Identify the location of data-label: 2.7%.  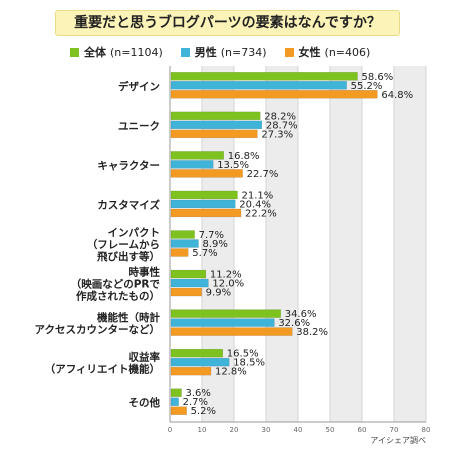
(195, 402).